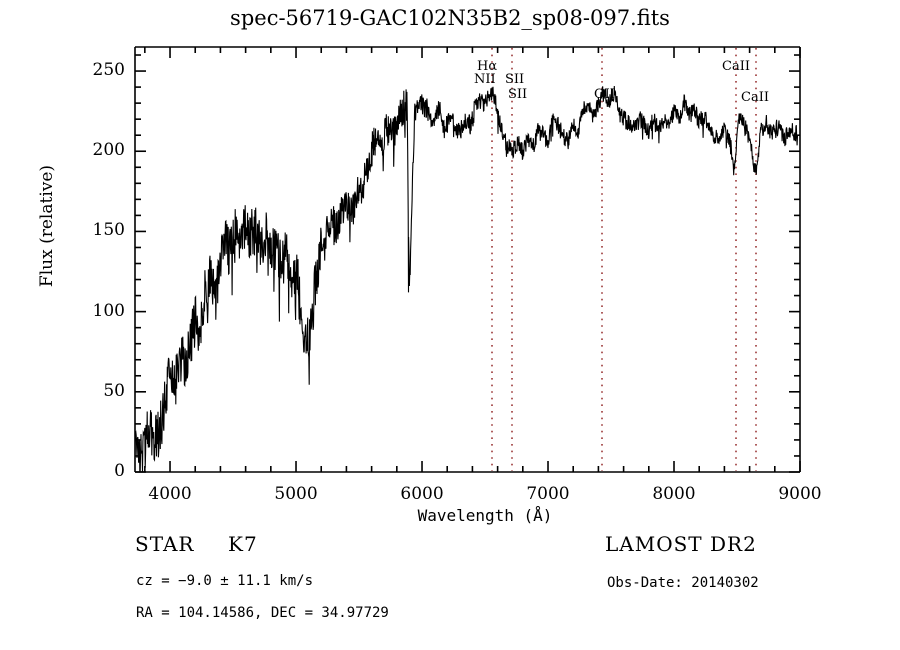 The image size is (900, 650). Describe the element at coordinates (119, 471) in the screenshot. I see `y-tick-label: 0` at that location.